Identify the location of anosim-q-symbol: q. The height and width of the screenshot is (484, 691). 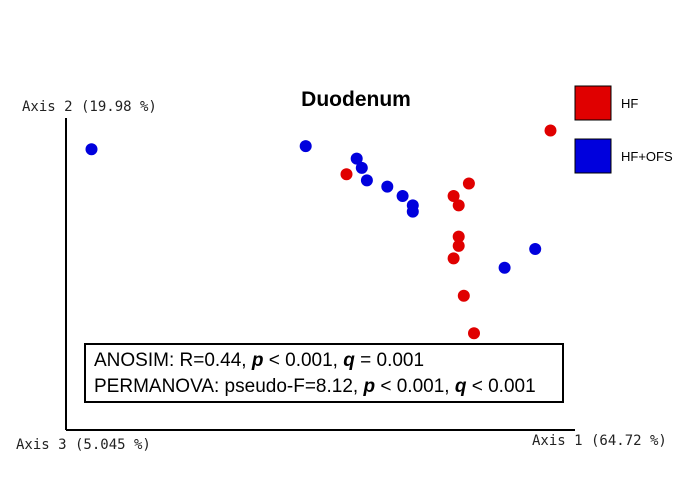
(349, 360).